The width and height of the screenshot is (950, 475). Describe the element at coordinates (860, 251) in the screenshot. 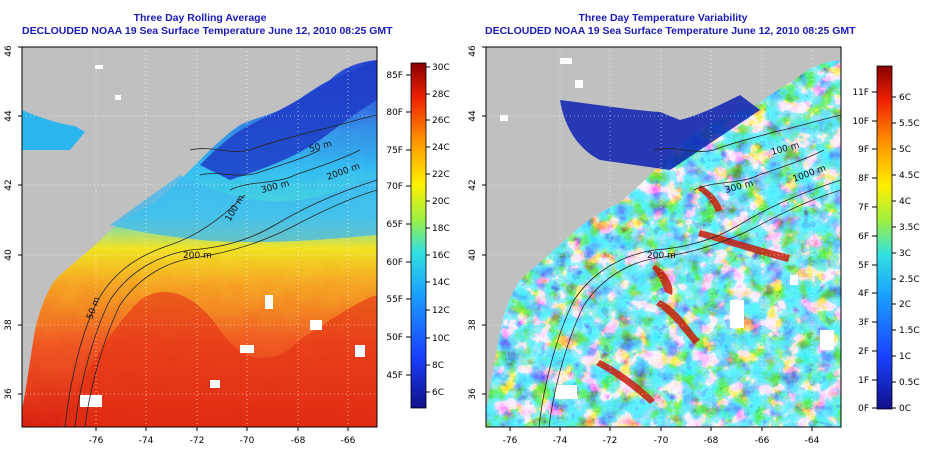

I see `right-colorbar-f-labels: 11F 10F 9F 8F 7F 6F 5F 4F 3F 2F 1F 0F` at that location.